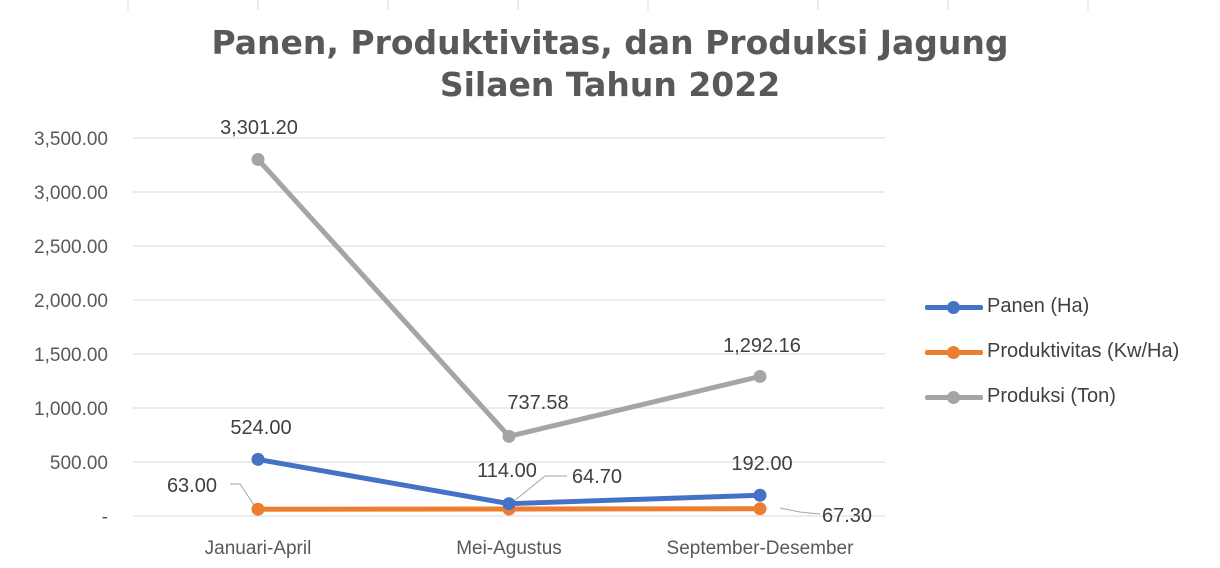 This screenshot has height=568, width=1220. I want to click on data-label-produksi-2: 1,292.16, so click(762, 346).